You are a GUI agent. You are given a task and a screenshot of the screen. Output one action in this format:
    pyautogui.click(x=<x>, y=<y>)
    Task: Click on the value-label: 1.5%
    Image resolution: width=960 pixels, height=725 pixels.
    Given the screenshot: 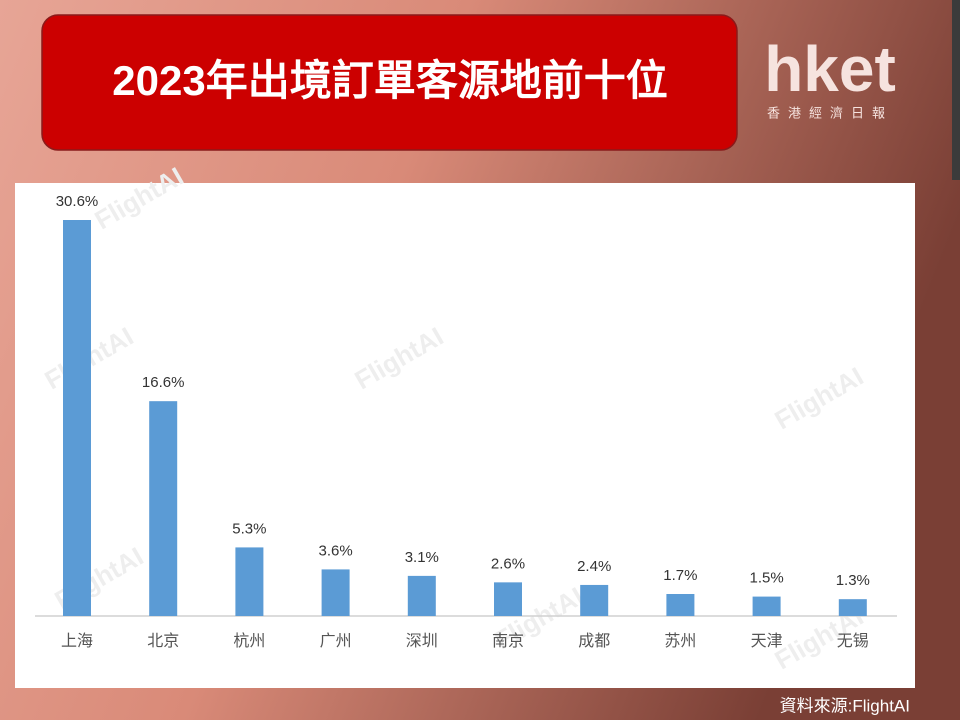 What is the action you would take?
    pyautogui.click(x=766, y=578)
    